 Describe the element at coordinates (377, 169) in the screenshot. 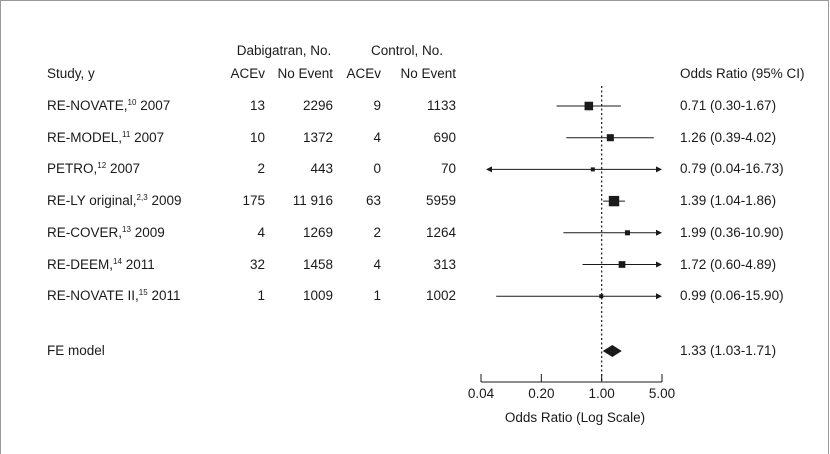

I see `control-acev-cell: 0` at that location.